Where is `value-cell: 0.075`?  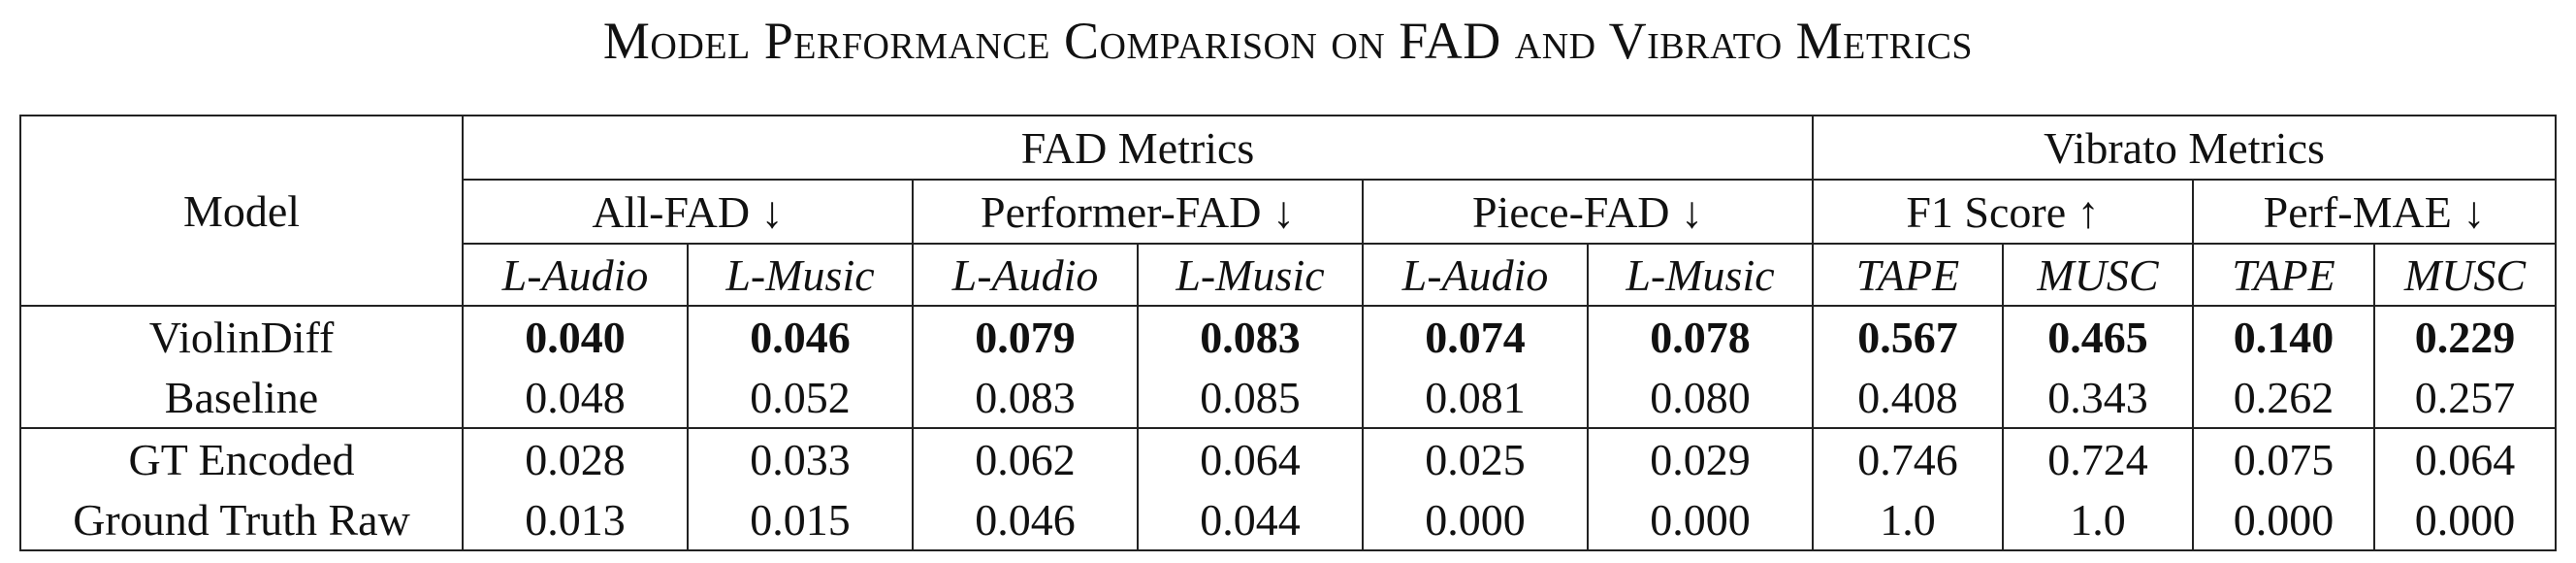
value-cell: 0.075 is located at coordinates (2284, 459).